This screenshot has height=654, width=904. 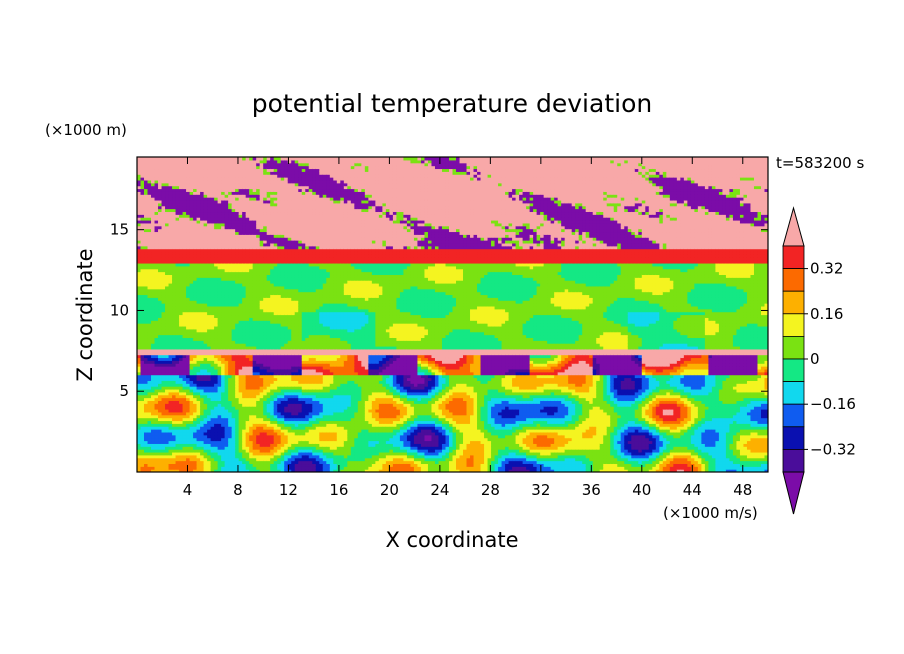 What do you see at coordinates (820, 163) in the screenshot?
I see `time-label: t=583200 s` at bounding box center [820, 163].